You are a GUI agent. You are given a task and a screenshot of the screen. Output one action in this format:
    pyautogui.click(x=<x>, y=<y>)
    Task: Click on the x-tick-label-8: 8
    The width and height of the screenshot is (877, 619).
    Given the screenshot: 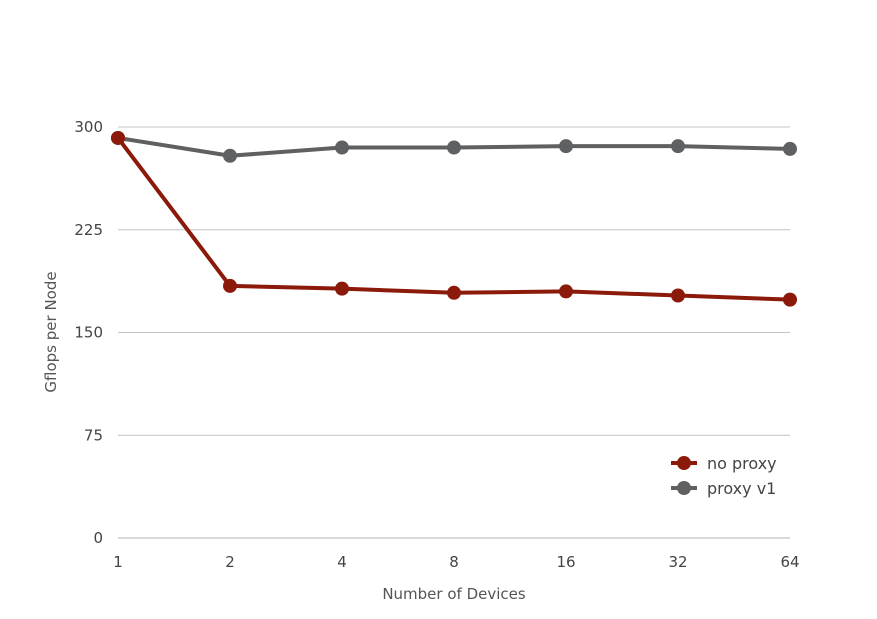 What is the action you would take?
    pyautogui.click(x=454, y=562)
    